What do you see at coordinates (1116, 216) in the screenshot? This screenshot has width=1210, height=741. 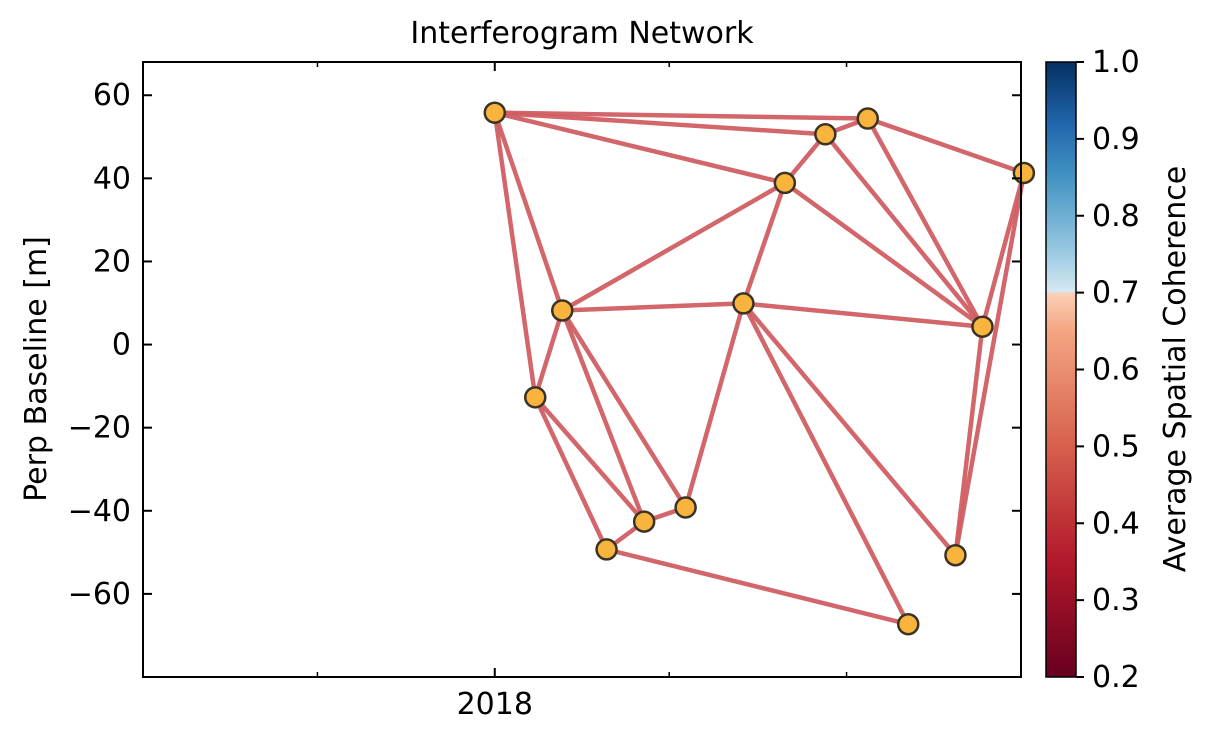 I see `colorbar-tick-label: 0.8` at bounding box center [1116, 216].